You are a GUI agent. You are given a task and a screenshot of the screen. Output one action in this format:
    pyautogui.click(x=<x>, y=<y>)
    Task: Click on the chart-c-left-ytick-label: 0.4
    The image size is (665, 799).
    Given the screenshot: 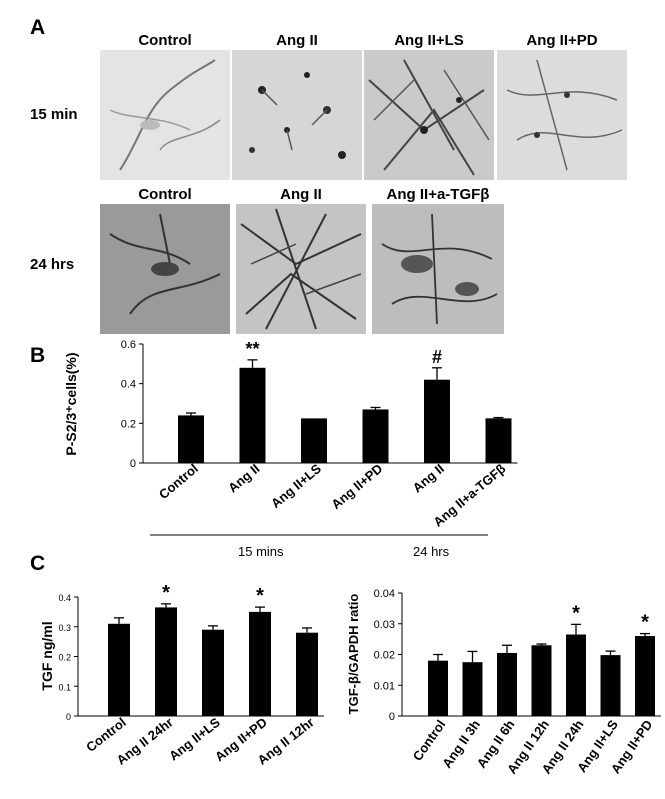 What is the action you would take?
    pyautogui.click(x=64, y=598)
    